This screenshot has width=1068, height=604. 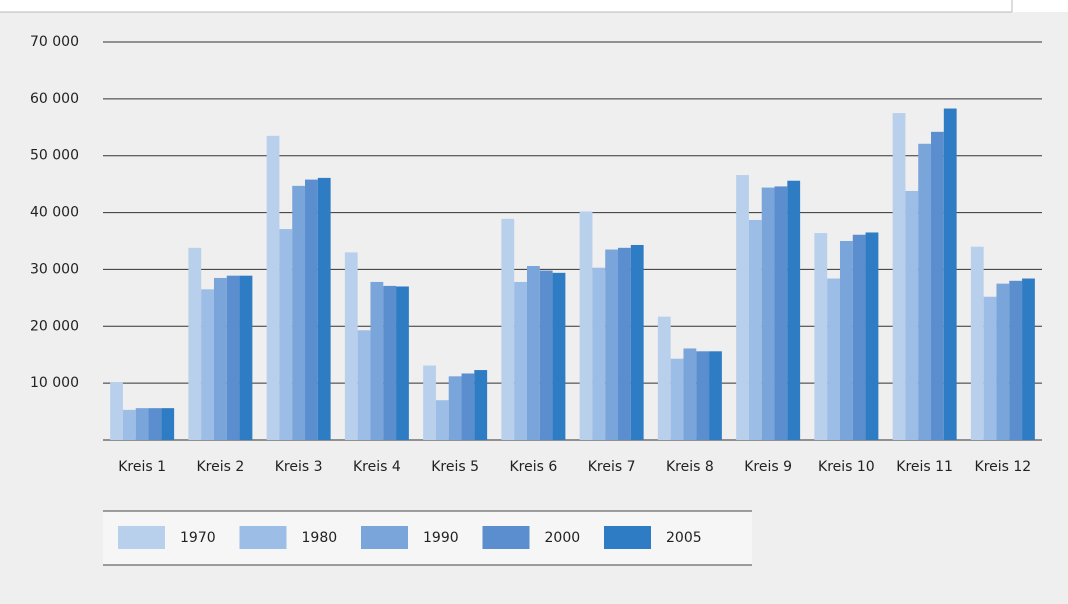 What do you see at coordinates (612, 467) in the screenshot?
I see `x-tick-label: Kreis 7` at bounding box center [612, 467].